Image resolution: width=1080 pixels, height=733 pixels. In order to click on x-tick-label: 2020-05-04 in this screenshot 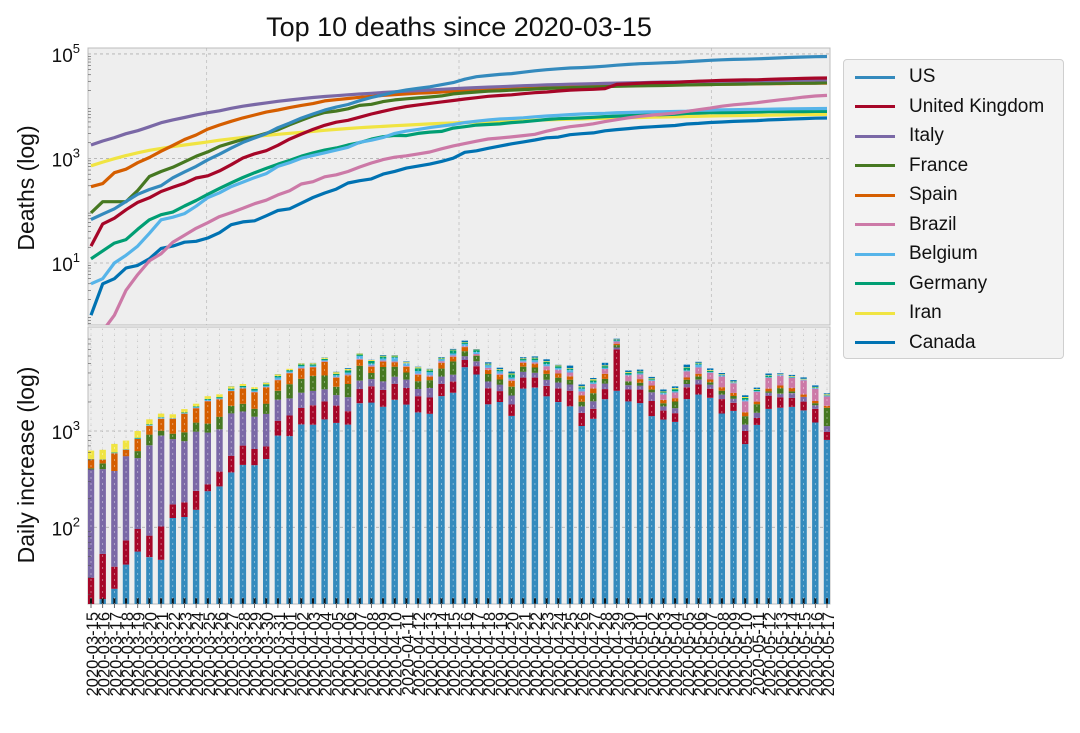, I will do `click(677, 654)`.